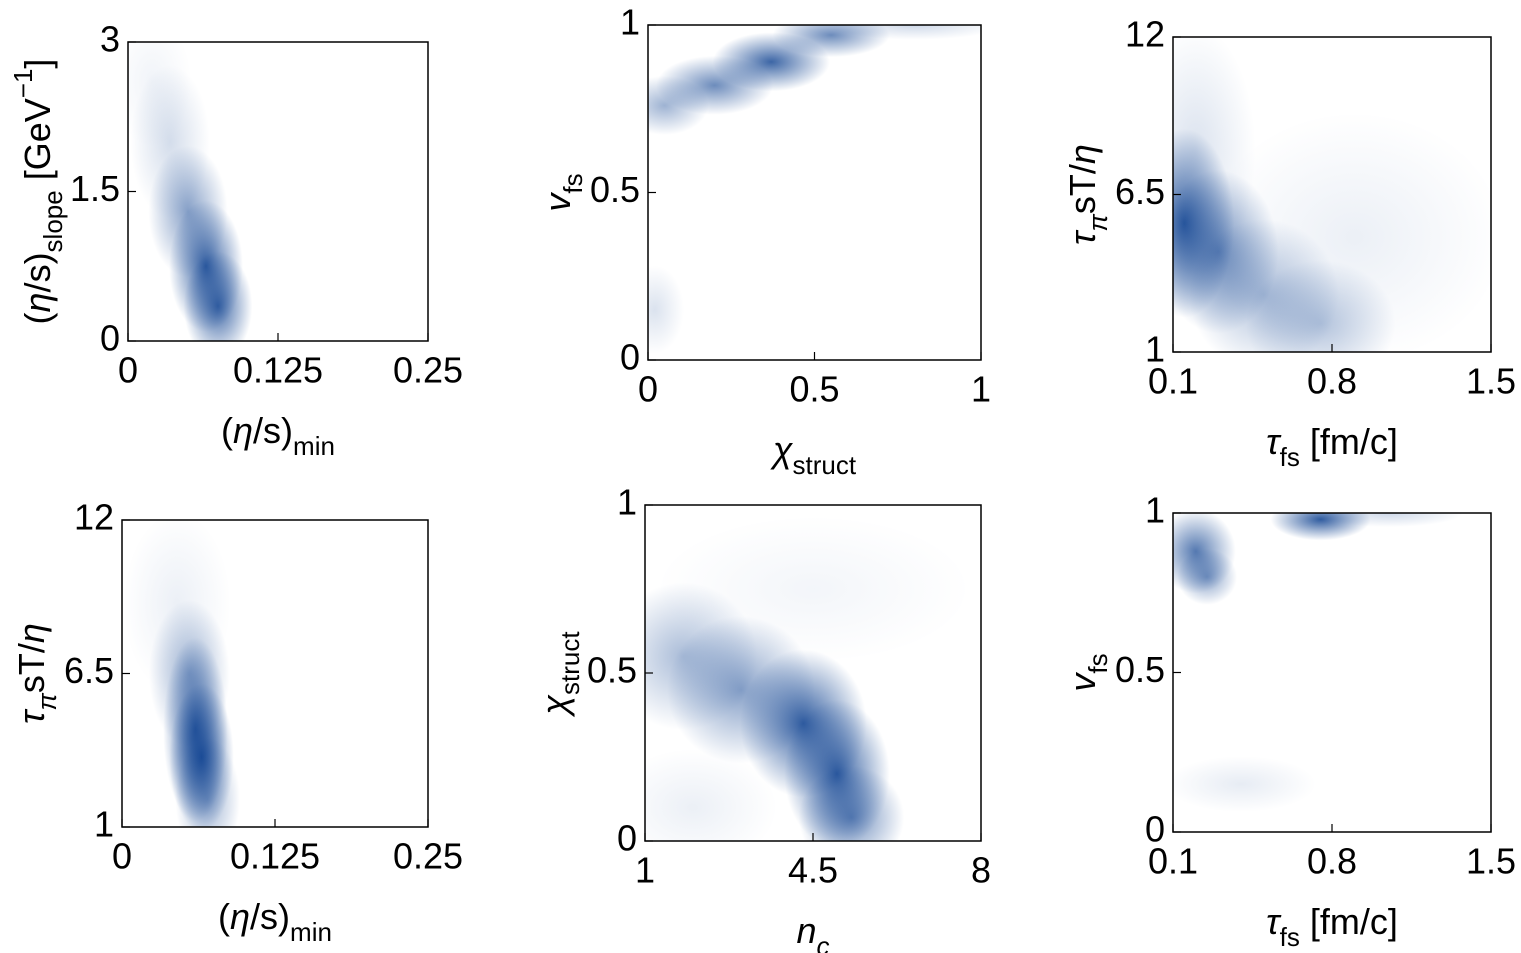 This screenshot has height=953, width=1521. I want to click on x-axis-label: χstruct, so click(813, 454).